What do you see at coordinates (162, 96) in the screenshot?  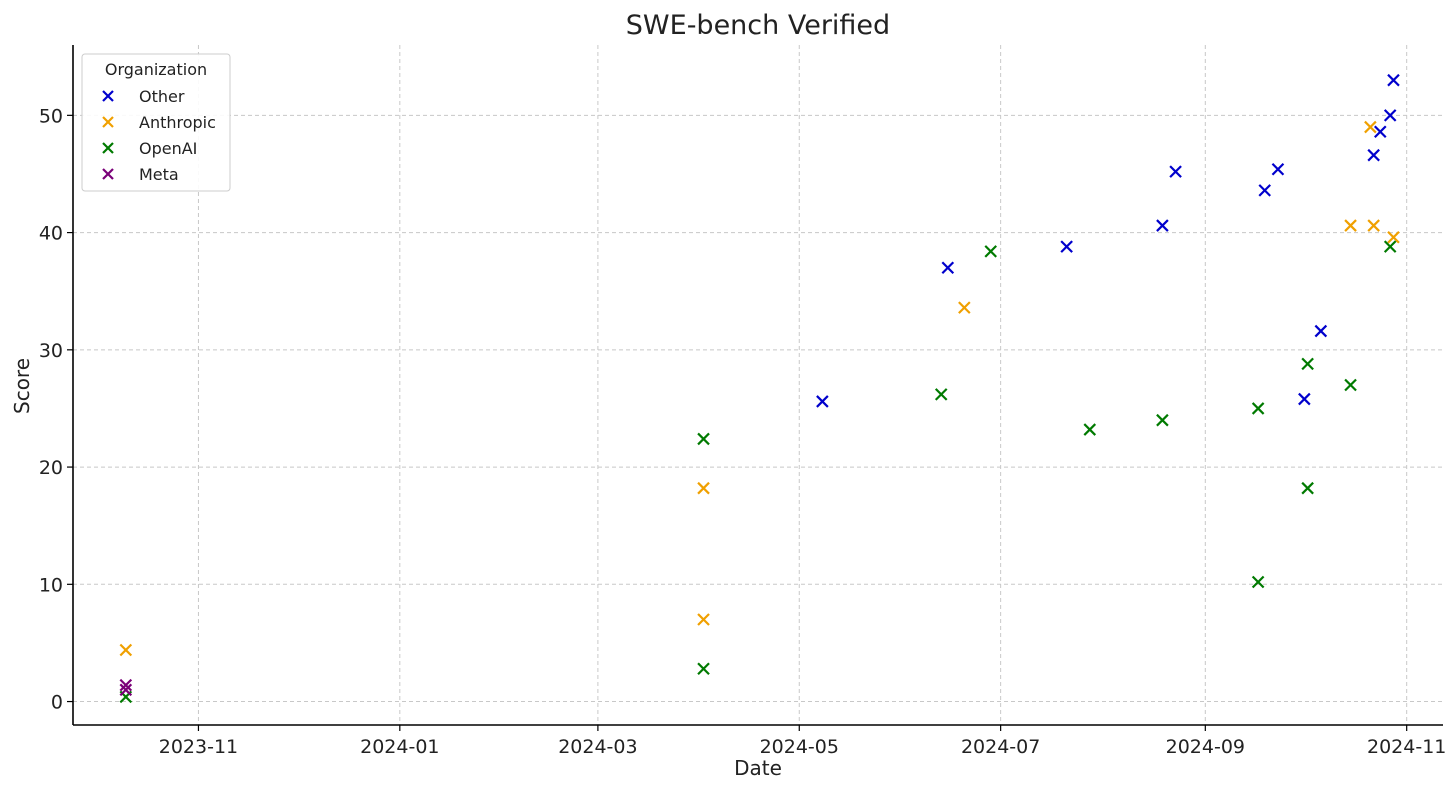 I see `legend-label-other: Other` at bounding box center [162, 96].